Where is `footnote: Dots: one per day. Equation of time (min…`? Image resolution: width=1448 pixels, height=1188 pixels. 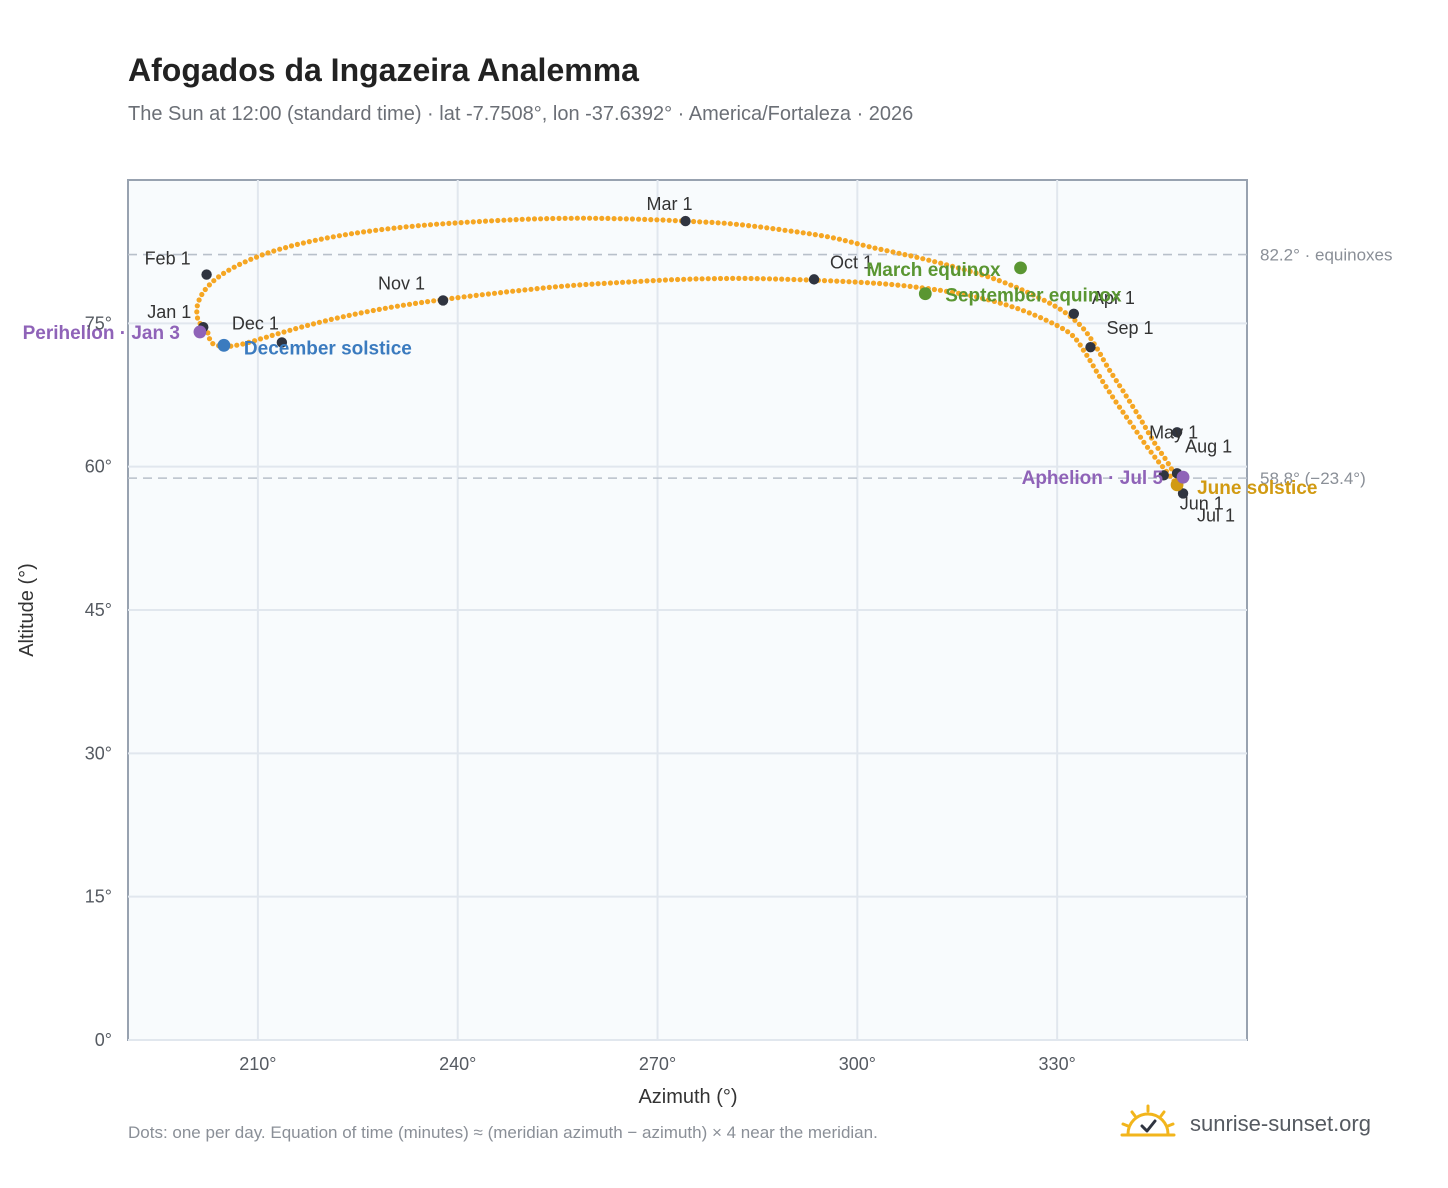 footnote: Dots: one per day. Equation of time (min… is located at coordinates (503, 1132).